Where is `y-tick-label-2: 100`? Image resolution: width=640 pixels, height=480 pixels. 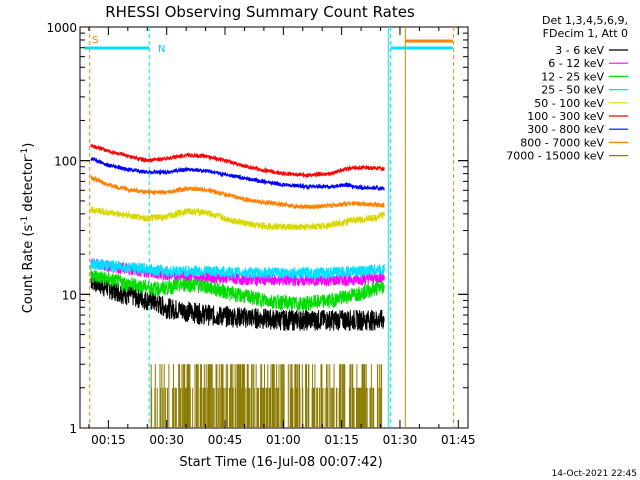
y-tick-label-2: 100 is located at coordinates (65, 162).